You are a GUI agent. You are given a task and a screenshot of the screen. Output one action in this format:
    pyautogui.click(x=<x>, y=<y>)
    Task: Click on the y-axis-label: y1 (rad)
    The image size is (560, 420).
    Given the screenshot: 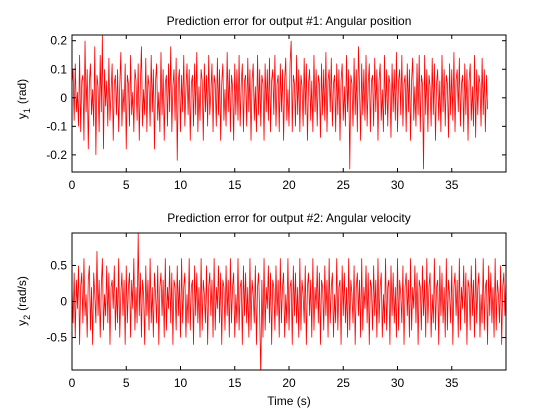 What is the action you would take?
    pyautogui.click(x=23, y=99)
    